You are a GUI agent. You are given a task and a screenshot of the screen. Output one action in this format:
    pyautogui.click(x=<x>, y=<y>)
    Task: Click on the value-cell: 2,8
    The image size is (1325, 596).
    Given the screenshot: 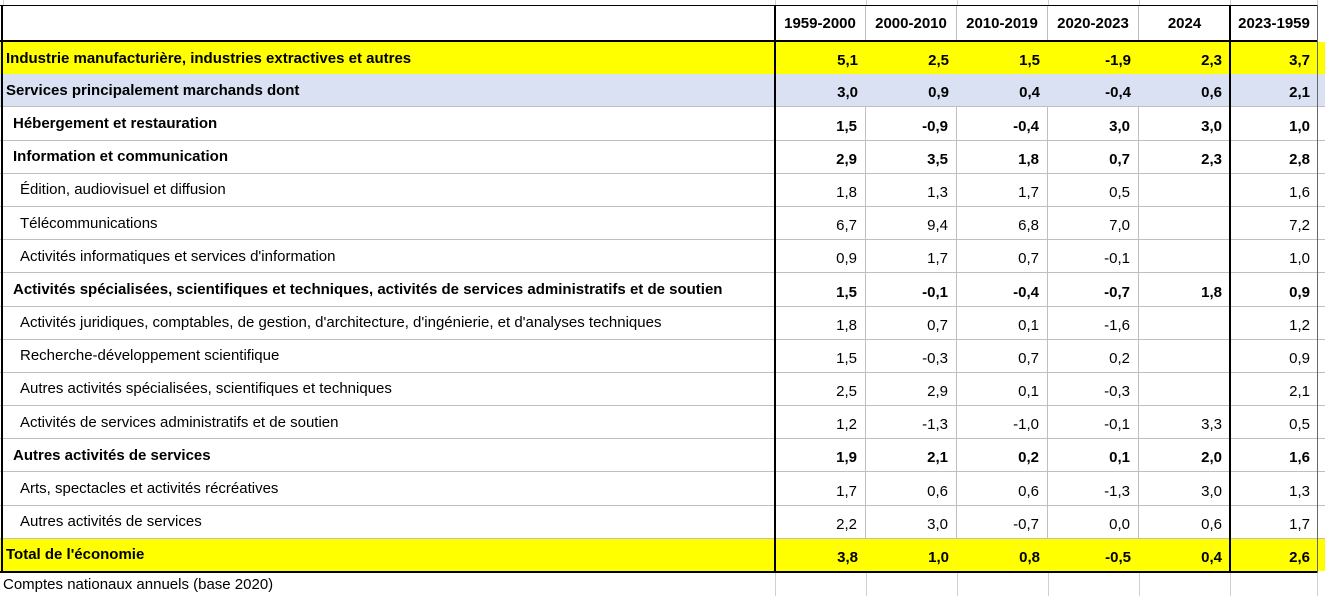 What is the action you would take?
    pyautogui.click(x=1299, y=159)
    